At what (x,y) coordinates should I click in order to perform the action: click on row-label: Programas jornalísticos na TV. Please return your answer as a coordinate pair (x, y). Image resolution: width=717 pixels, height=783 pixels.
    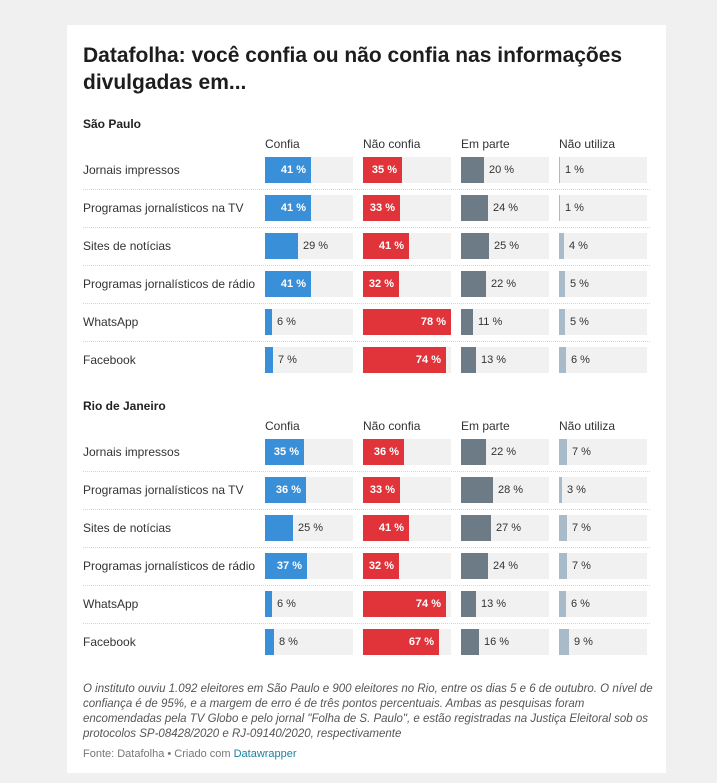
    Looking at the image, I should click on (163, 490).